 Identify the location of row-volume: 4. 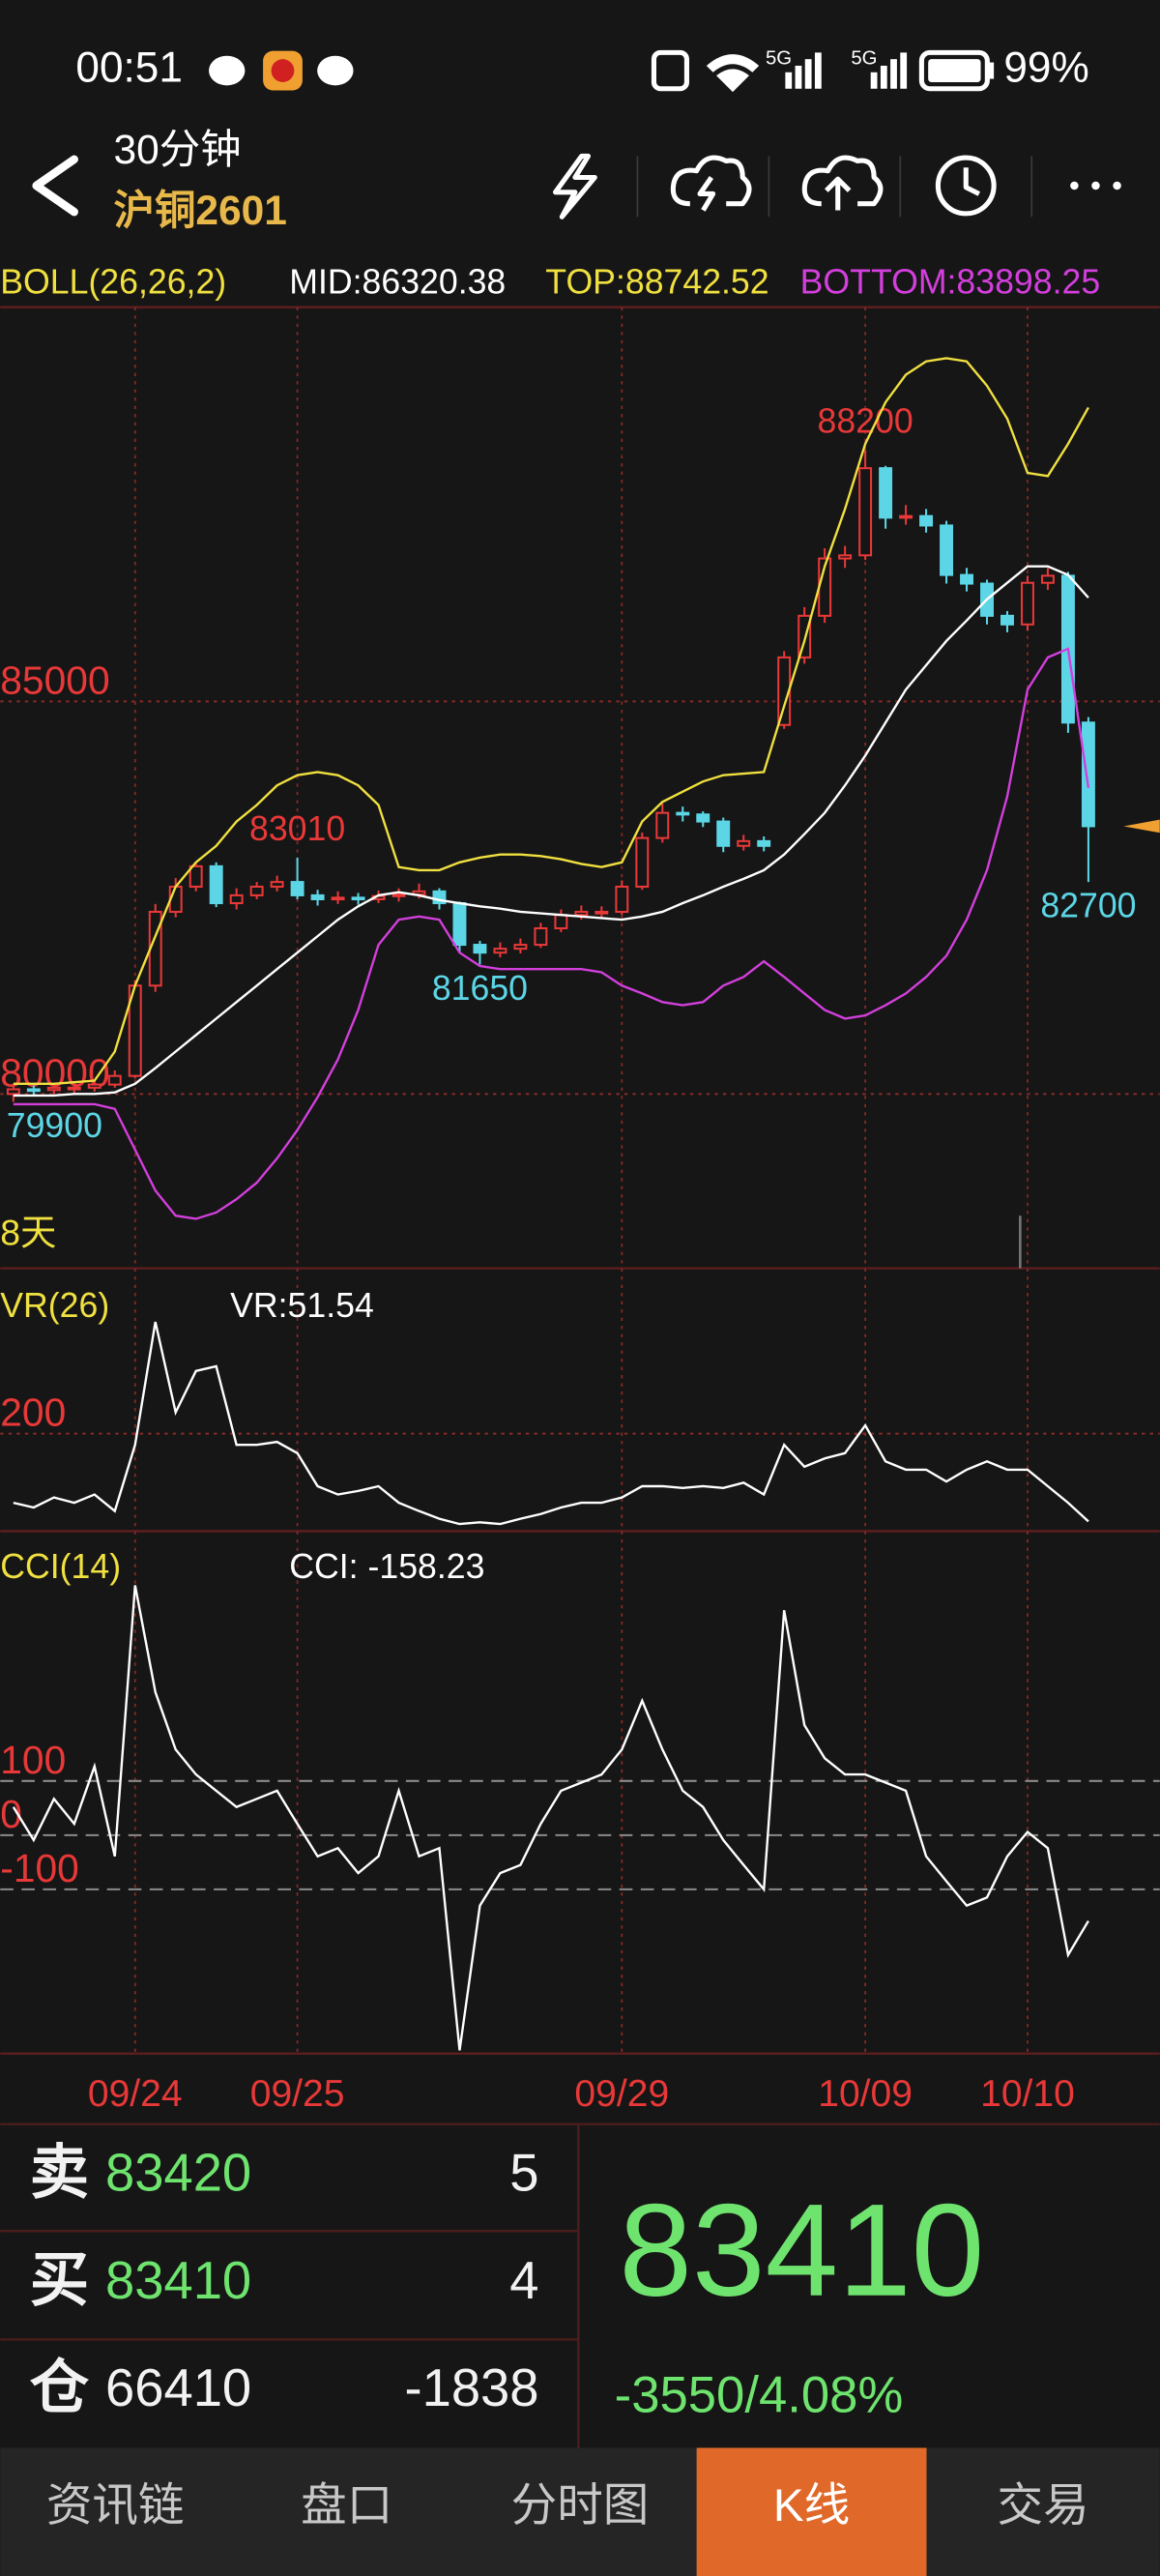
(523, 2280).